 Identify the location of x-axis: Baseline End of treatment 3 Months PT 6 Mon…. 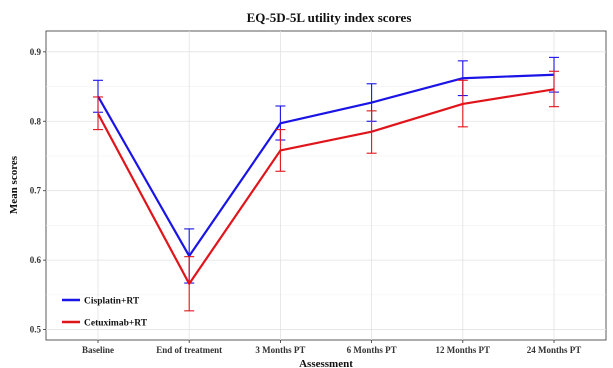
(331, 347).